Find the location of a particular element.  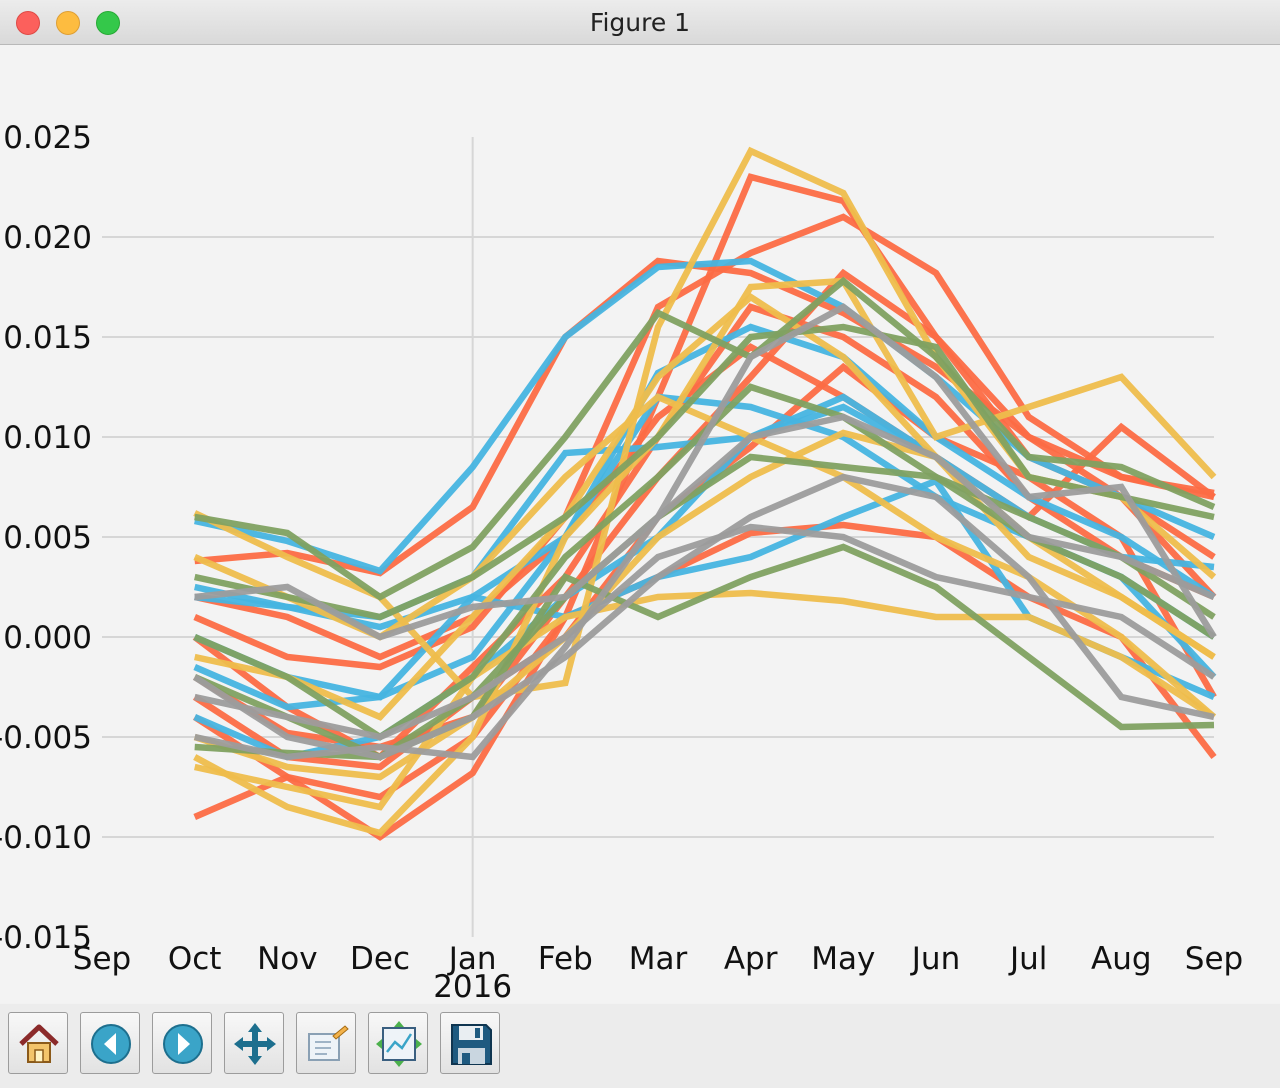

y-tick-label: 0.025 is located at coordinates (47, 138).